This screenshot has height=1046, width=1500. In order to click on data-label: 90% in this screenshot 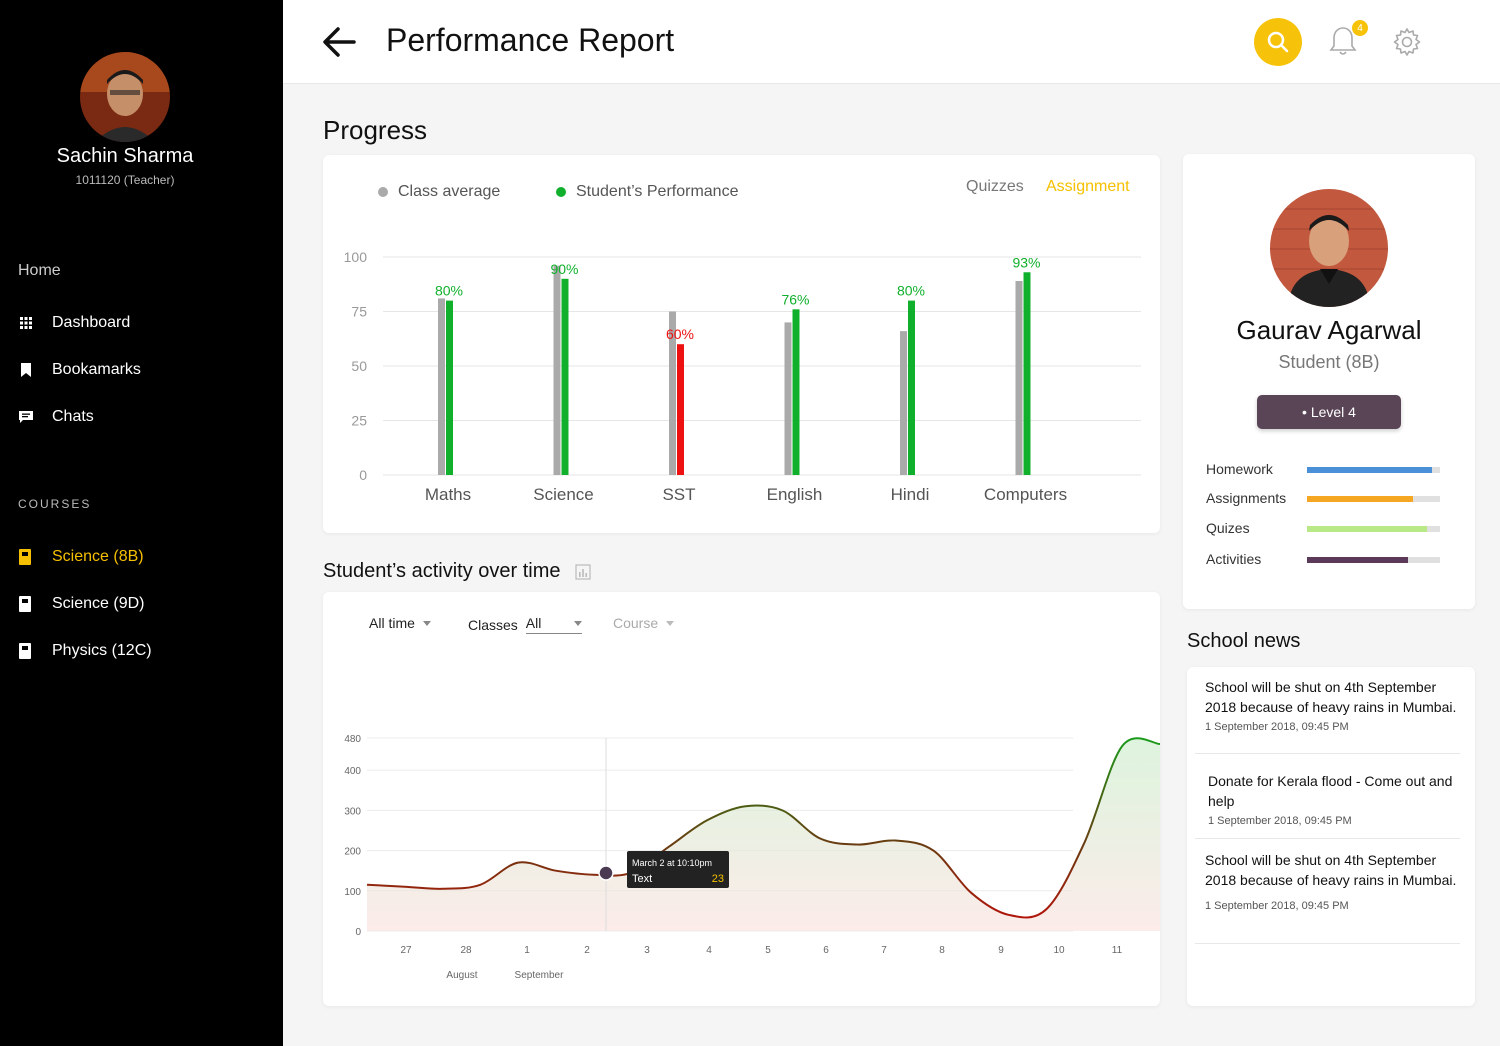, I will do `click(564, 269)`.